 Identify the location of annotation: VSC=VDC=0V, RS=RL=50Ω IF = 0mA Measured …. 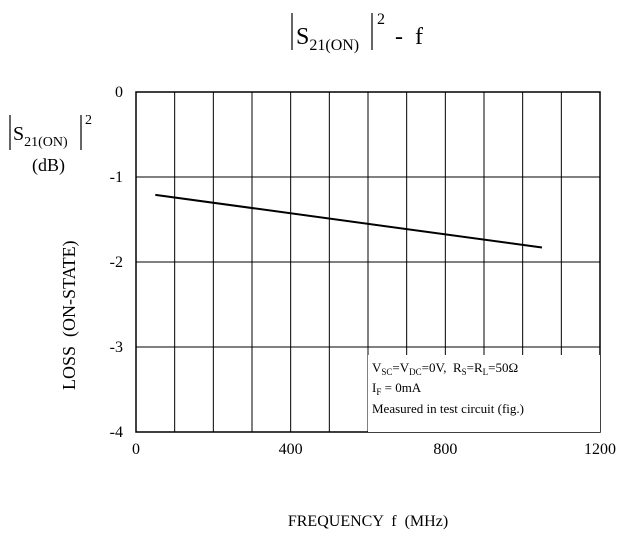
(484, 393).